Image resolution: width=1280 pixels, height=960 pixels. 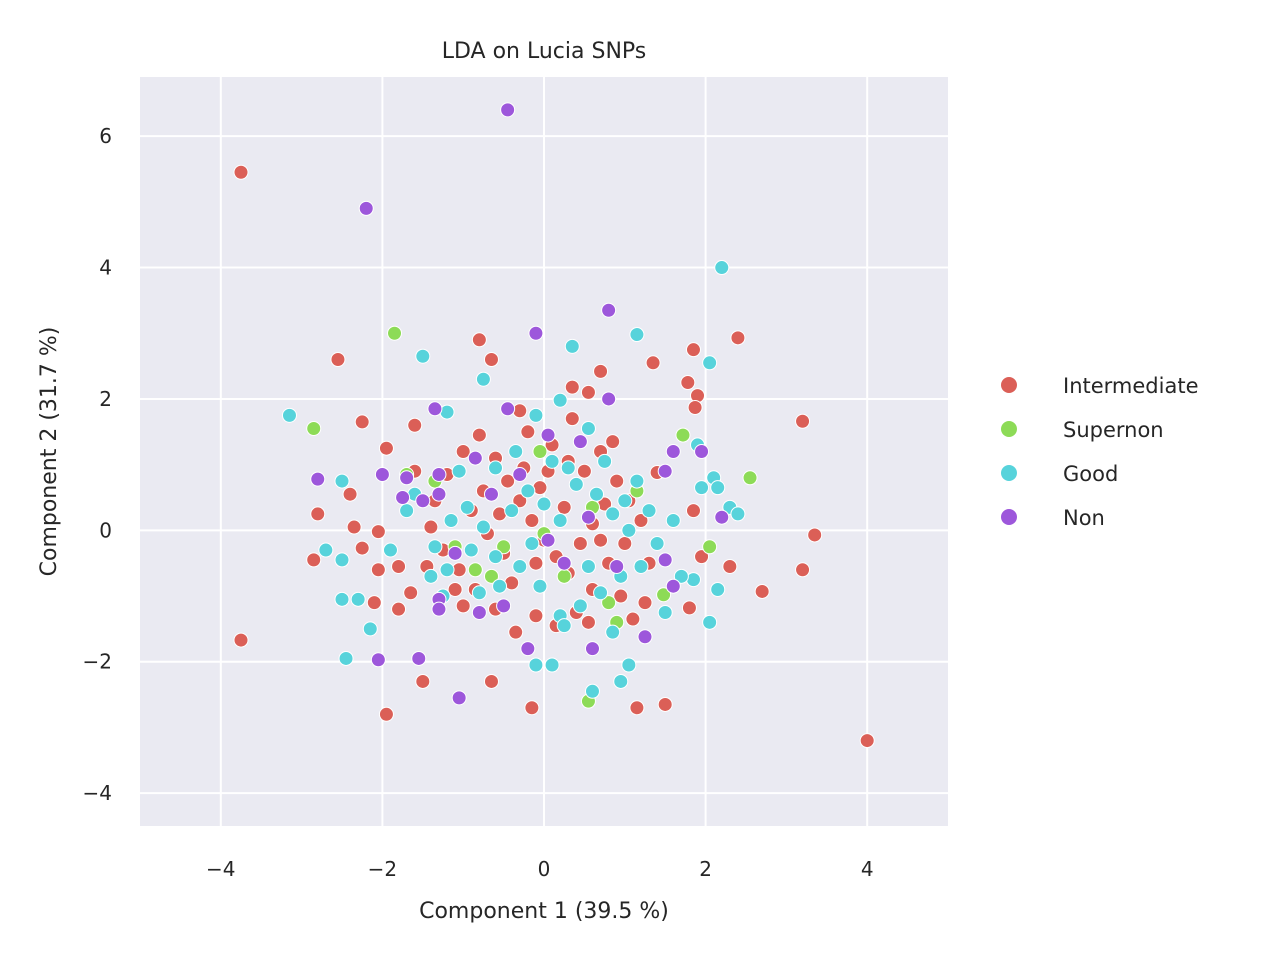 What do you see at coordinates (1084, 518) in the screenshot?
I see `legend-label: Non` at bounding box center [1084, 518].